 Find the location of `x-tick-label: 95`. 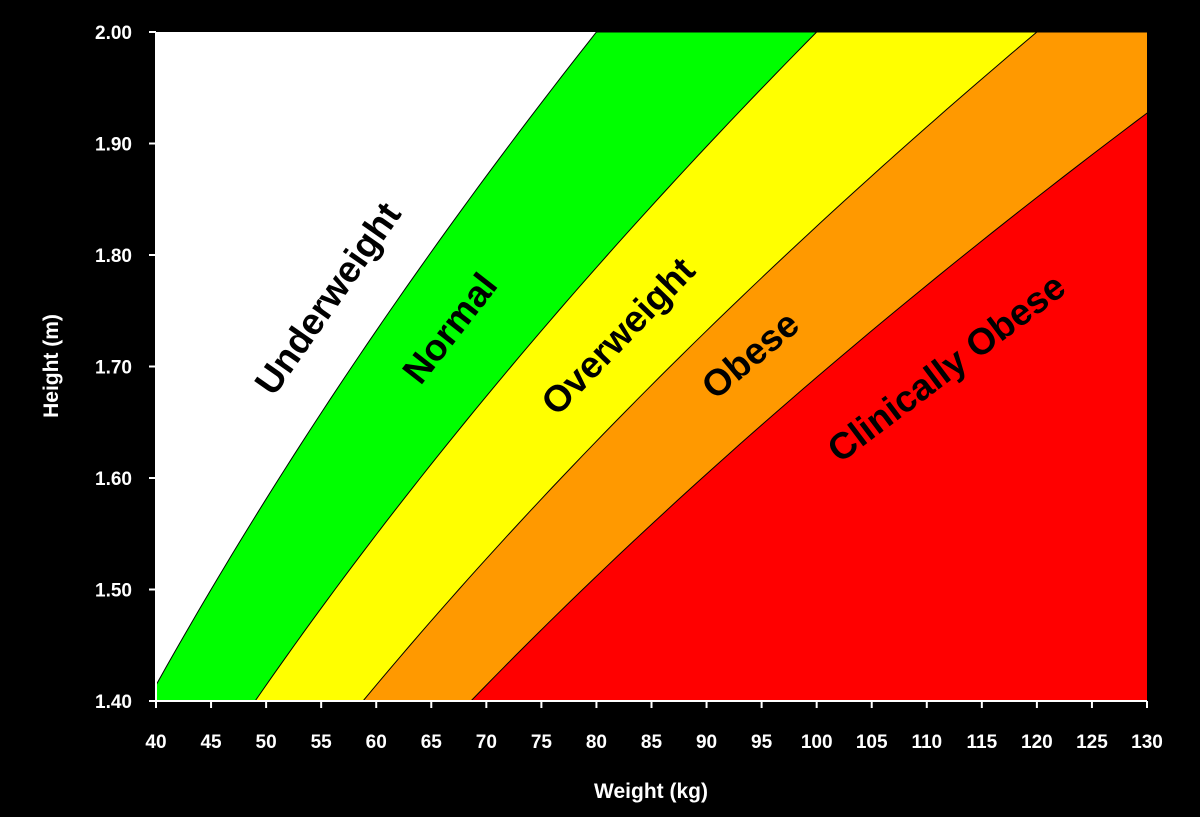

x-tick-label: 95 is located at coordinates (762, 742).